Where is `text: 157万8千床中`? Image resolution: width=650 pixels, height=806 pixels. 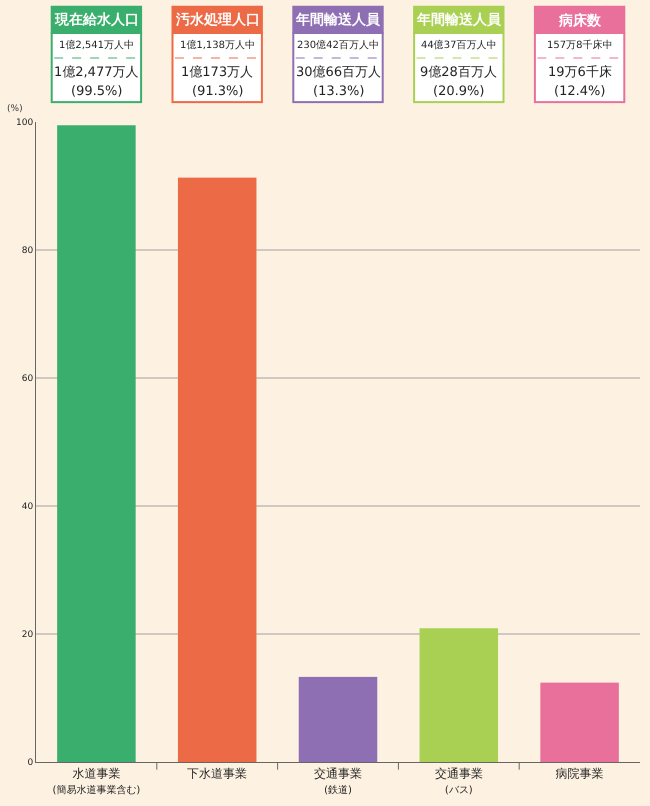
text: 157万8千床中 is located at coordinates (579, 45).